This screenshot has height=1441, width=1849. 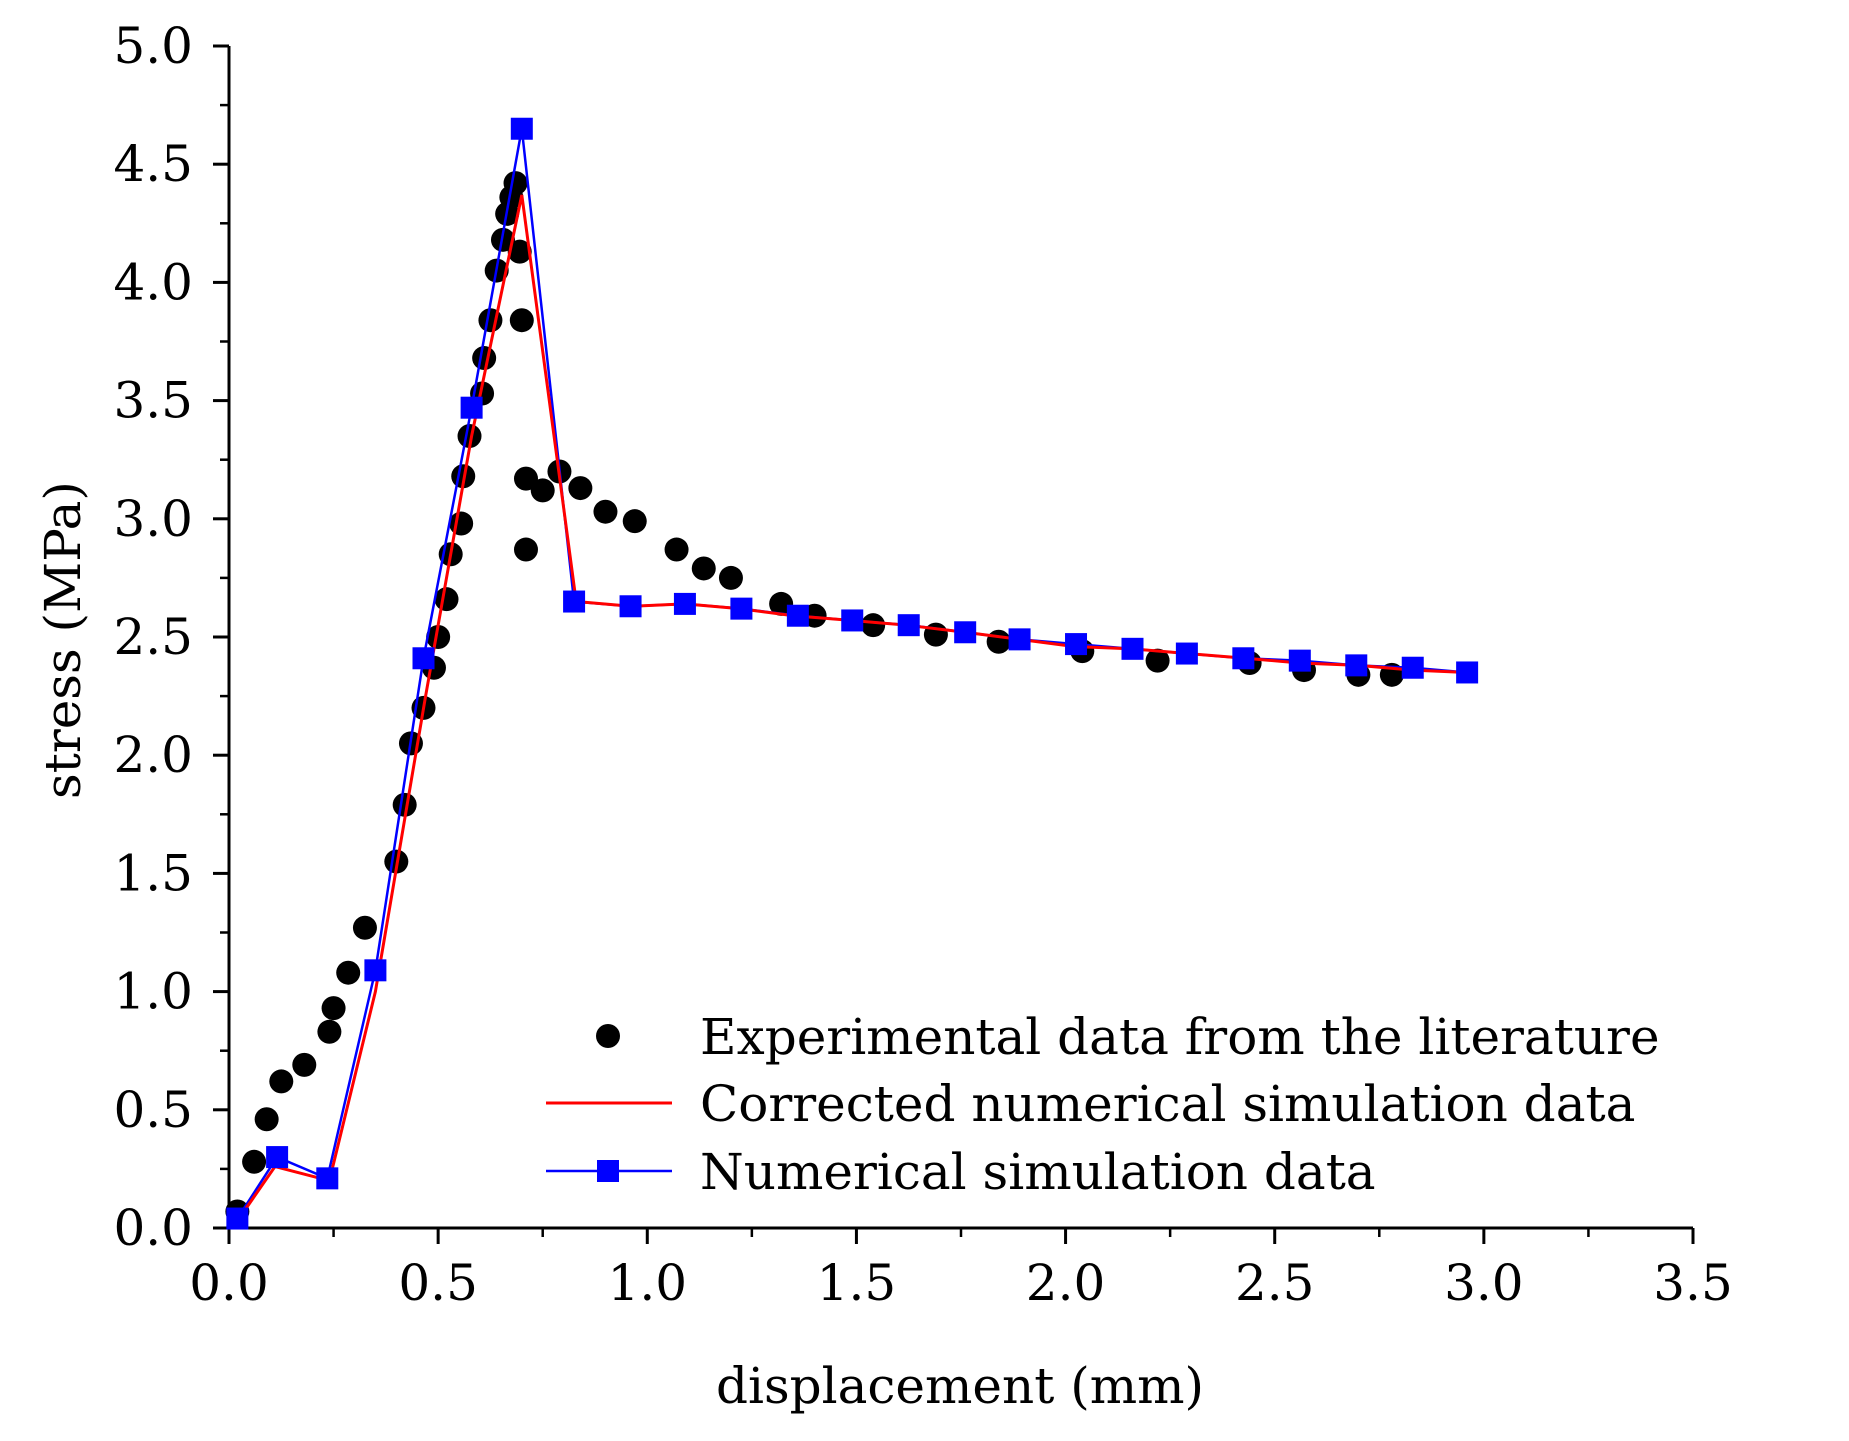 What do you see at coordinates (1275, 1283) in the screenshot?
I see `x-tick-label: 2.5` at bounding box center [1275, 1283].